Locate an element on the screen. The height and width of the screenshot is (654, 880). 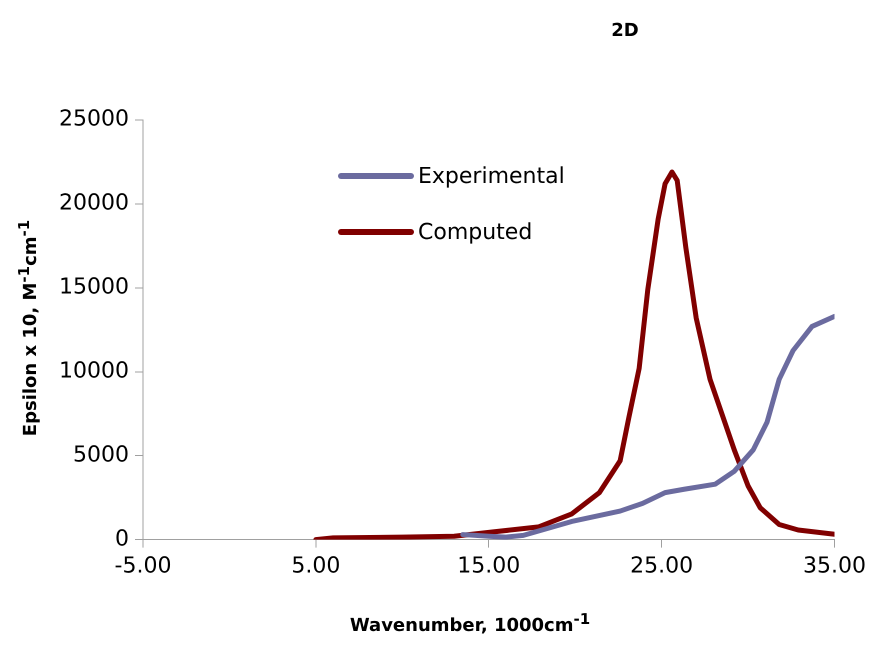
chart-title: 2D is located at coordinates (625, 30).